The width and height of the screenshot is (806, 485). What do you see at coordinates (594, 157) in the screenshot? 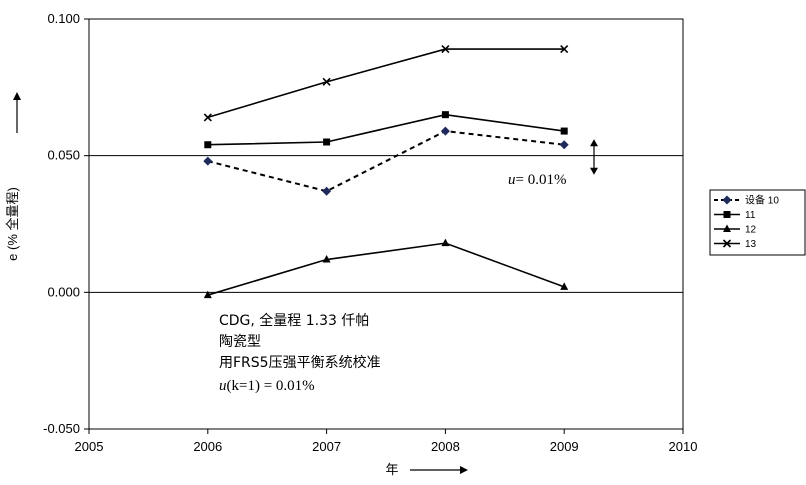
I see `uncertainty-arrow` at bounding box center [594, 157].